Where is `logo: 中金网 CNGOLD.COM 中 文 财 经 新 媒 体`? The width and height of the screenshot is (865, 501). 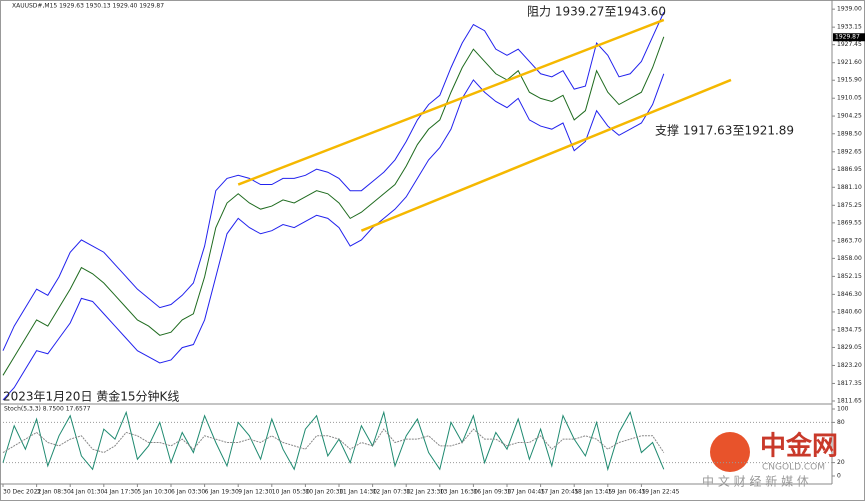 logo: 中金网 CNGOLD.COM 中 文 财 经 新 媒 体 is located at coordinates (770, 460).